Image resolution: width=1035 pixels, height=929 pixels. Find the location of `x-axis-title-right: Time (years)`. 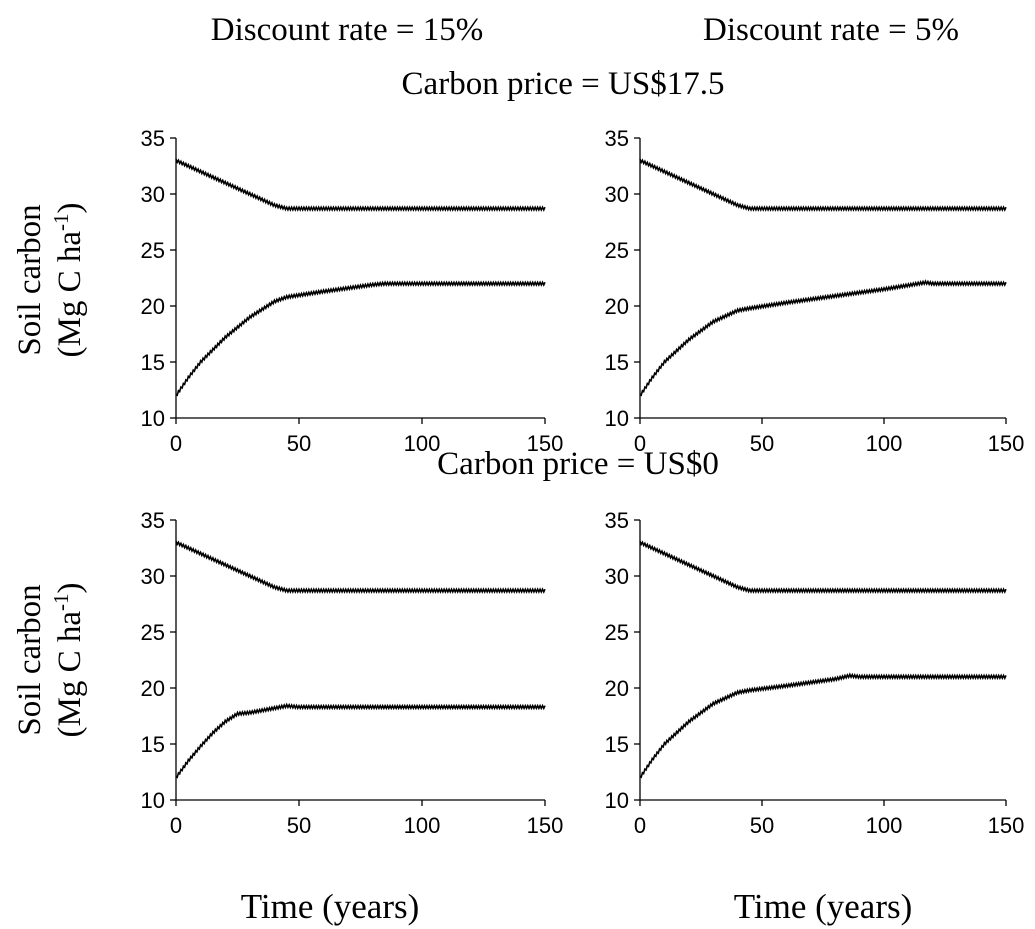

x-axis-title-right: Time (years) is located at coordinates (823, 906).